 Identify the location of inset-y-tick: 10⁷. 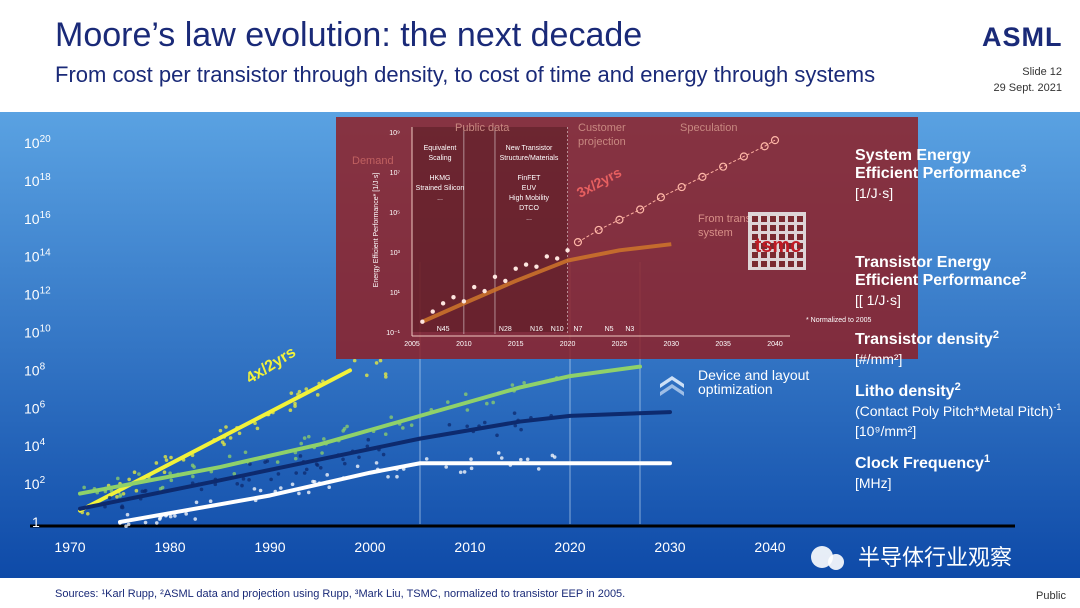
(395, 173).